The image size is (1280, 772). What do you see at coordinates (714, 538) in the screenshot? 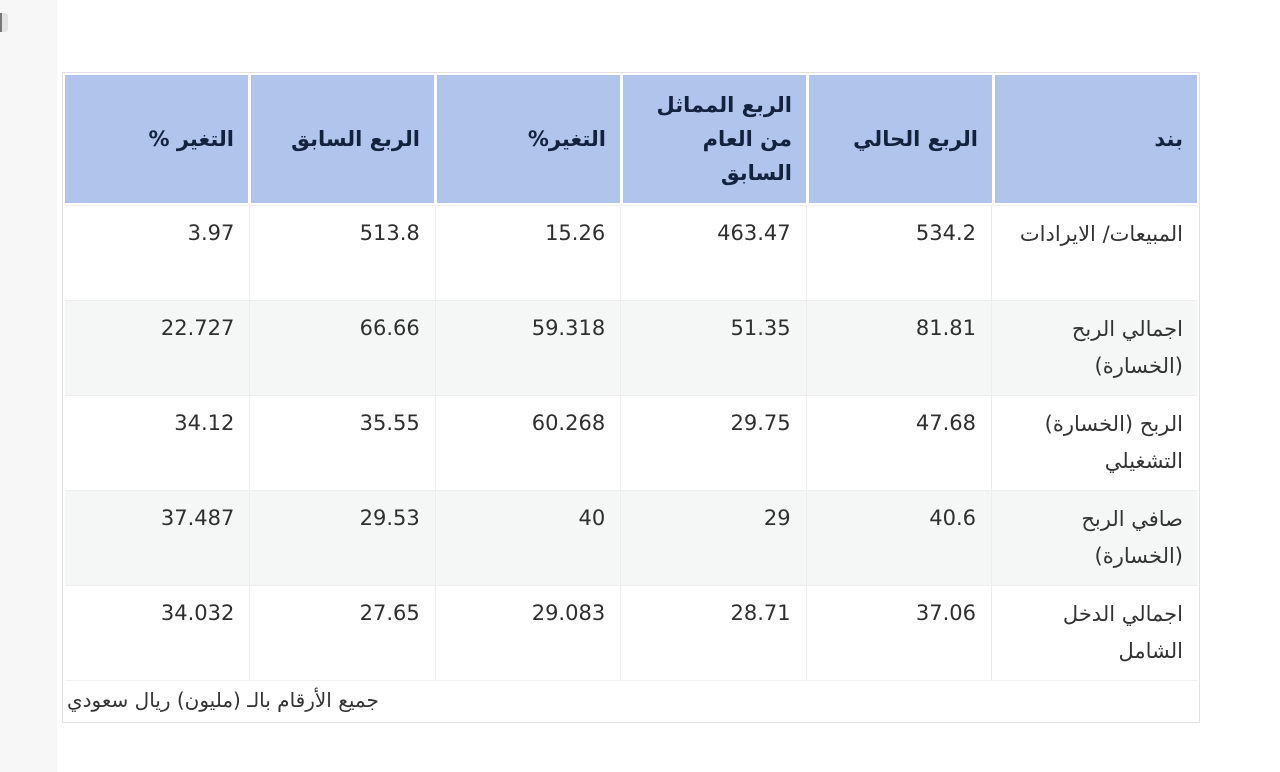
I see `table-cell: 29` at bounding box center [714, 538].